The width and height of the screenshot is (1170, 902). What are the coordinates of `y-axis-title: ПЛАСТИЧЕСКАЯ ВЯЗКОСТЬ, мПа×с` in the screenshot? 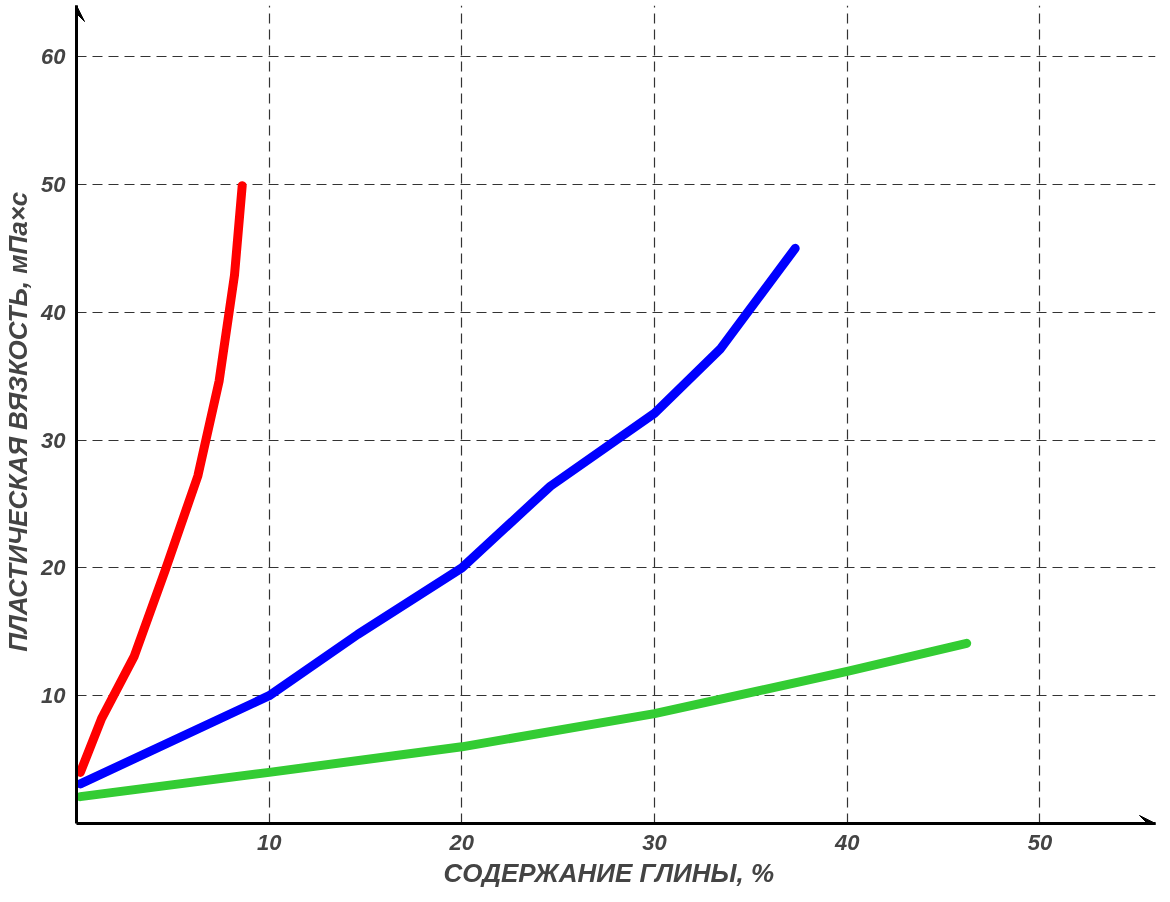 It's located at (18, 421).